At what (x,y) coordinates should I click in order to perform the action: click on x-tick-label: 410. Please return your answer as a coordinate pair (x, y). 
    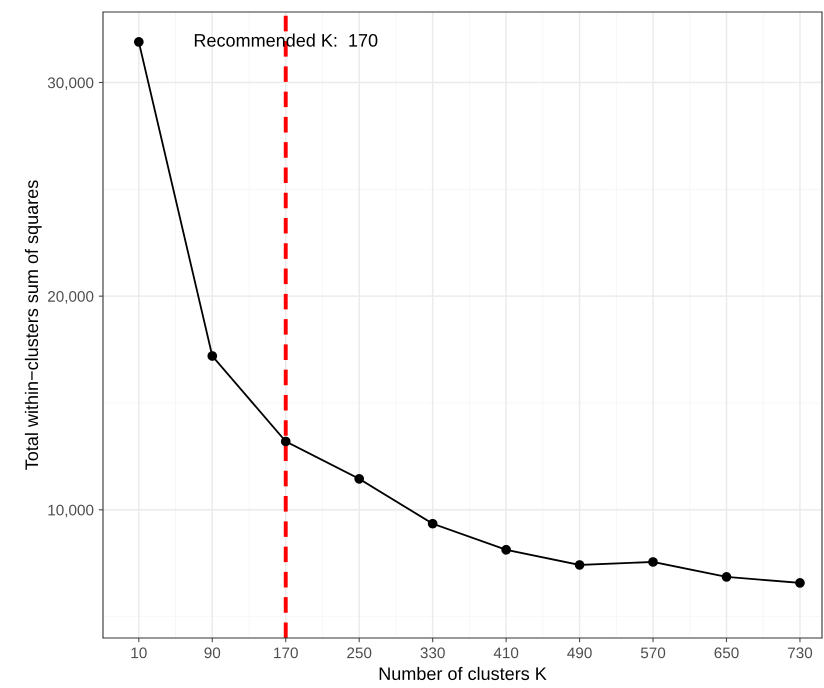
    Looking at the image, I should click on (506, 652).